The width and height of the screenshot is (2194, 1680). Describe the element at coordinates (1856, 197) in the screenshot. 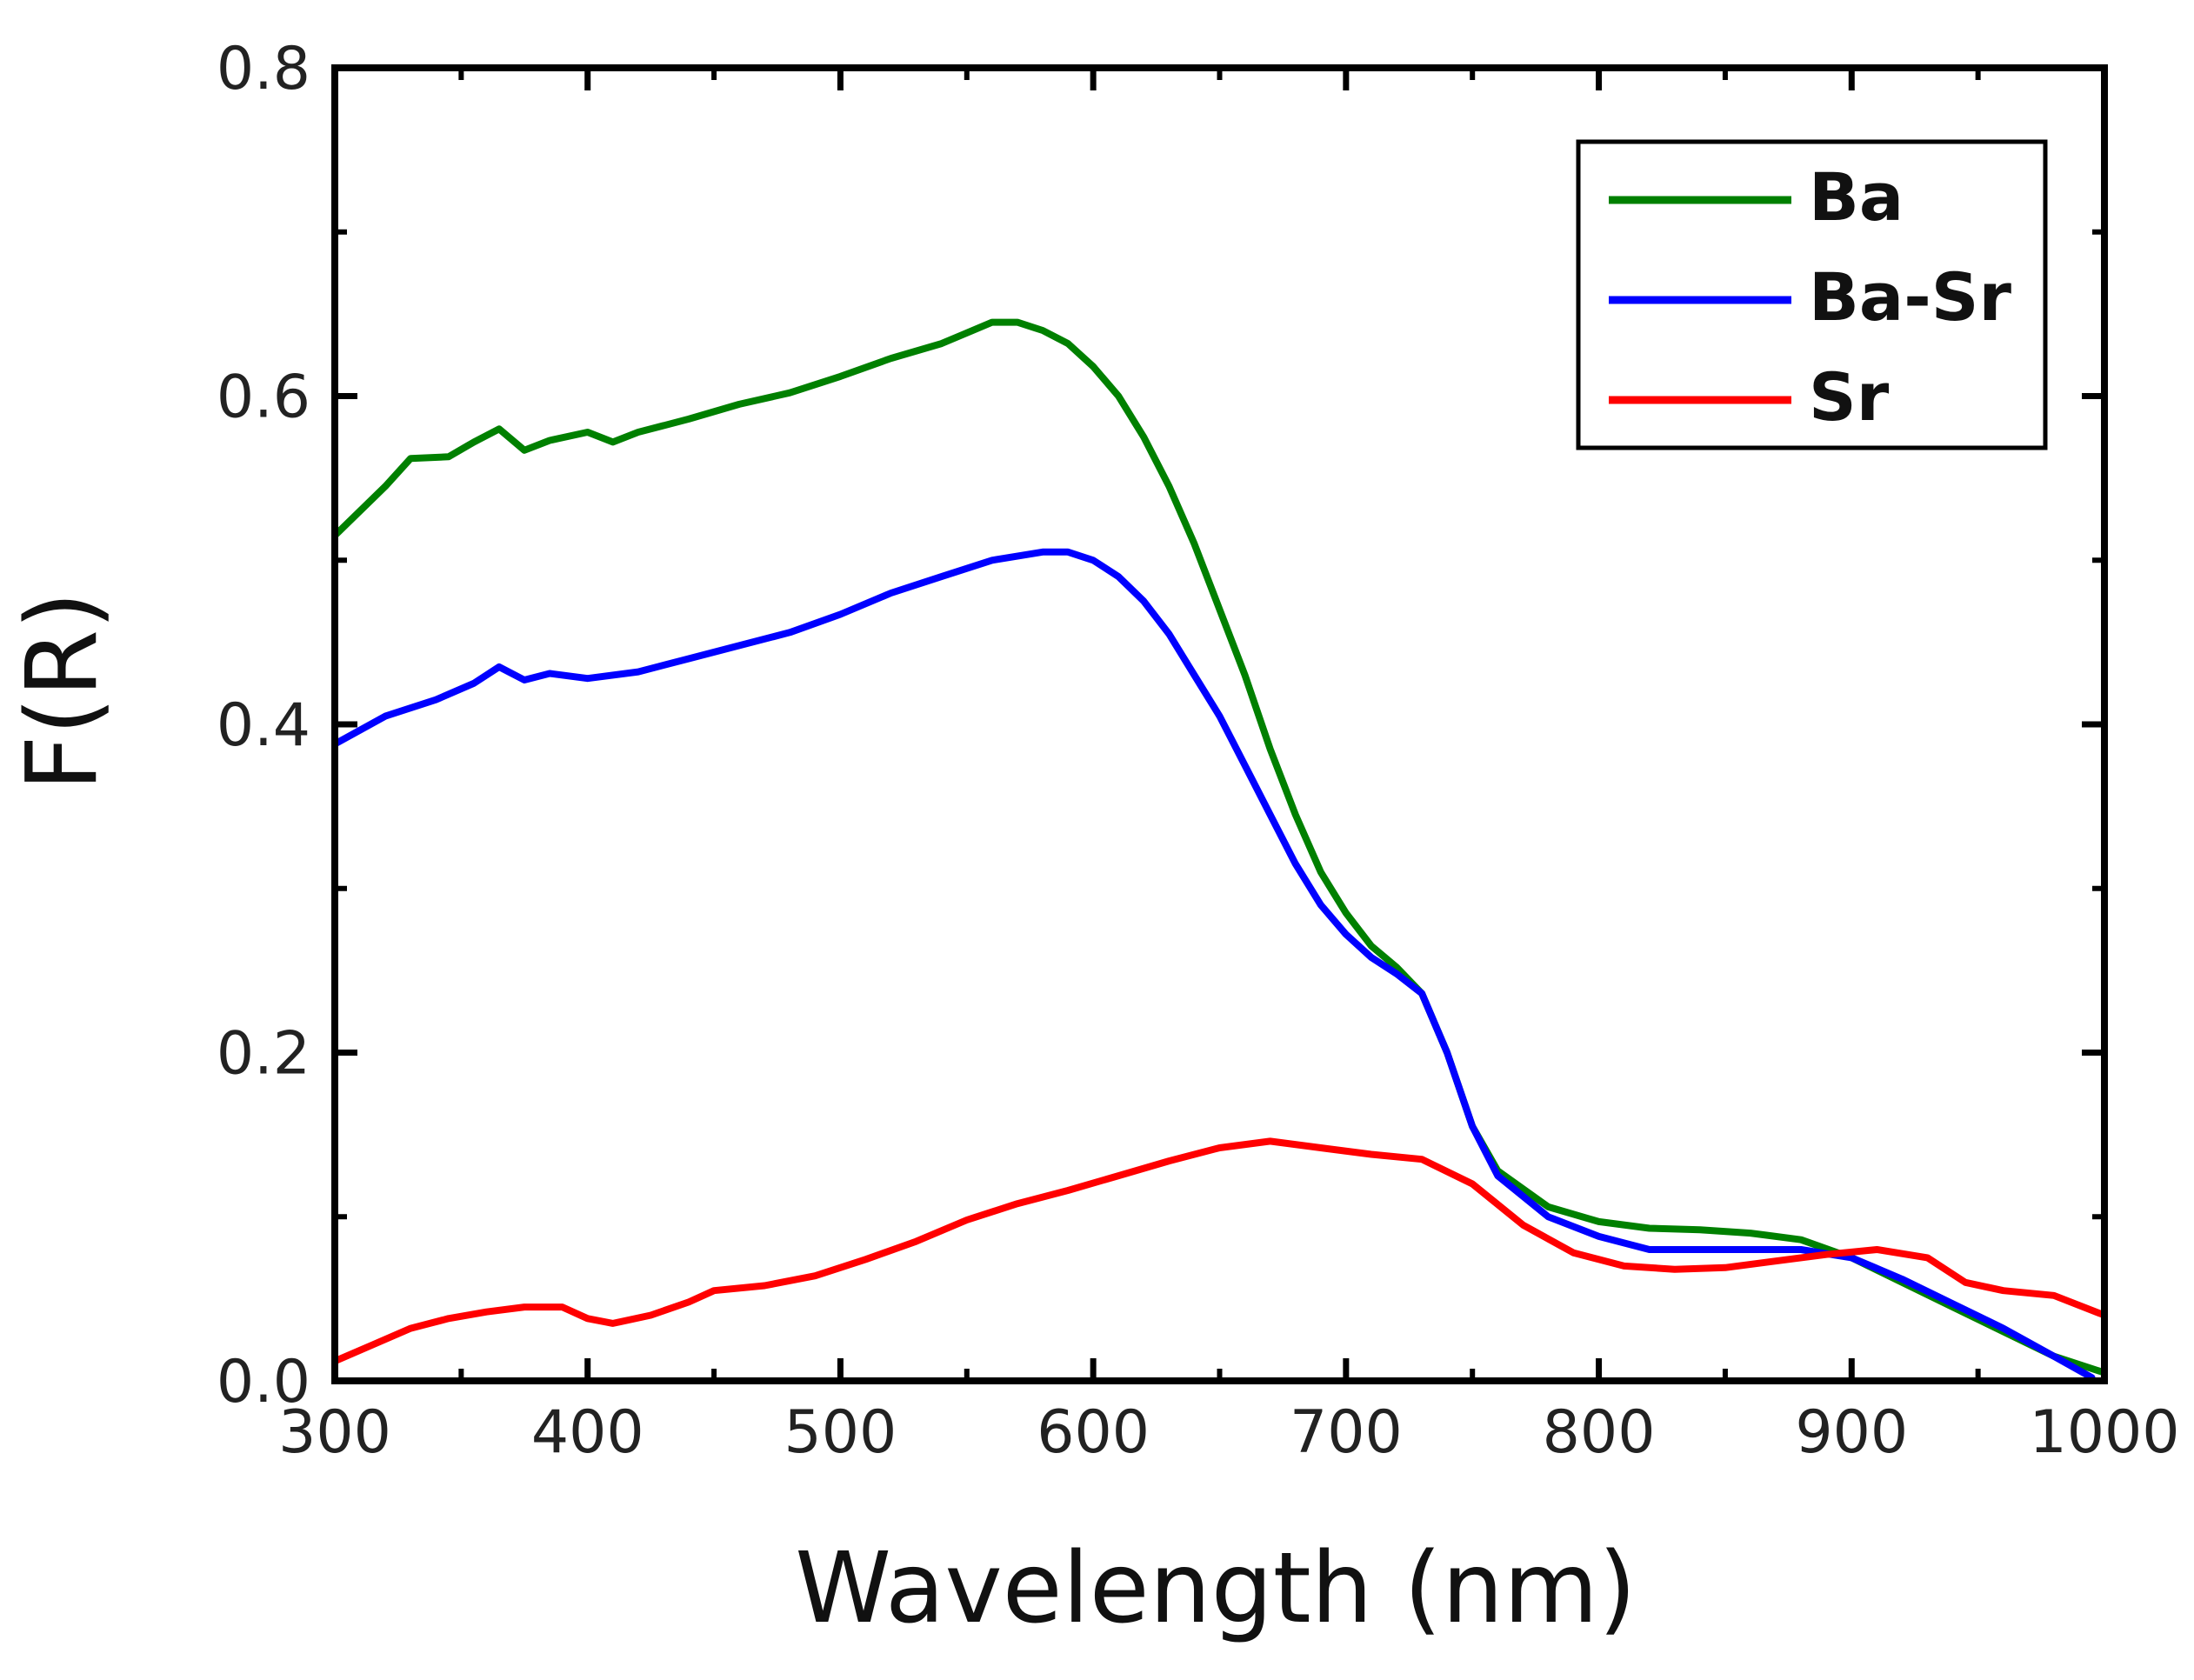

I see `legend-label-ba: Ba` at that location.